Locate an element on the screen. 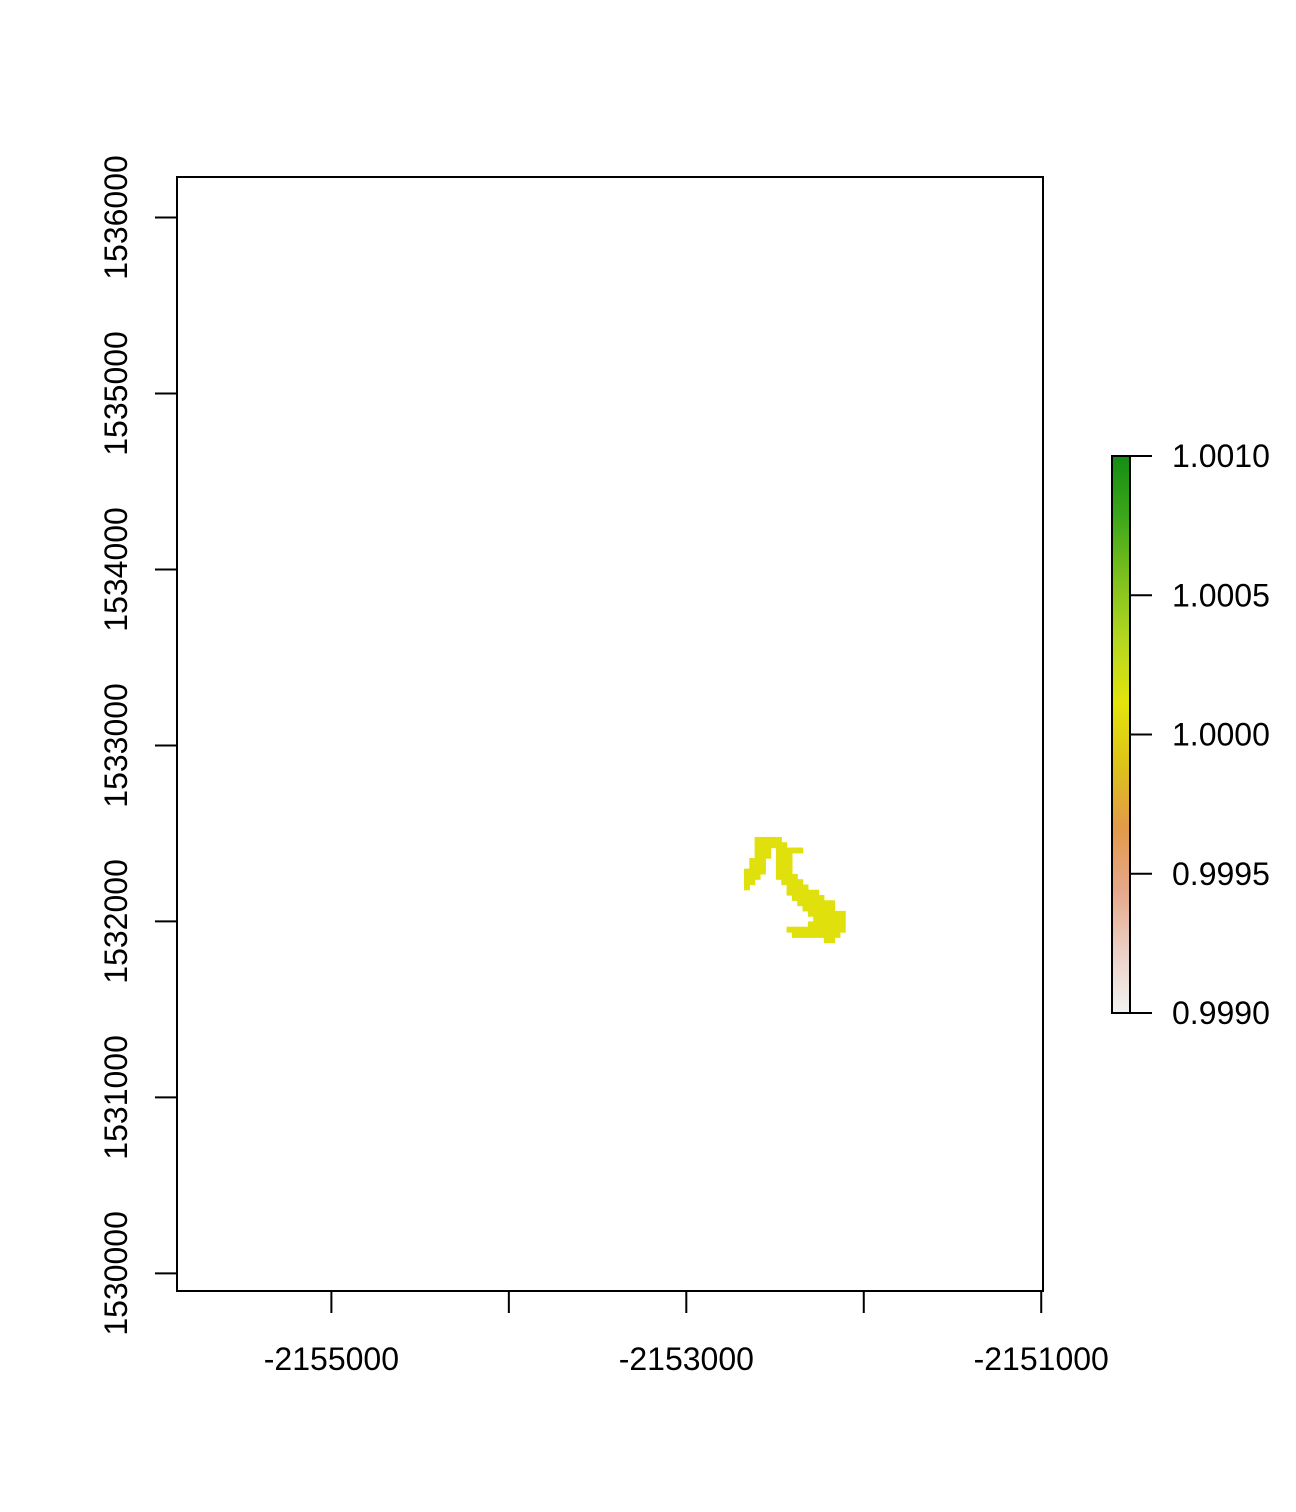 Image resolution: width=1296 pixels, height=1512 pixels. color-legend: 0.9990 0.9995 1.0000 1.0005 1.0010 is located at coordinates (1190, 734).